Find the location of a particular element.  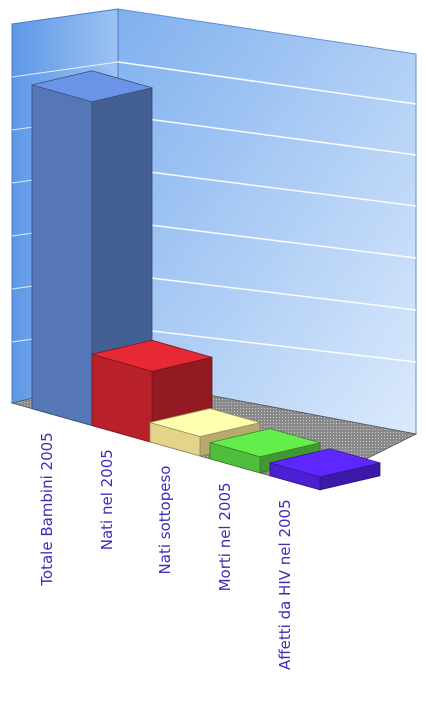

category-label: Nati sottopeso is located at coordinates (165, 520).